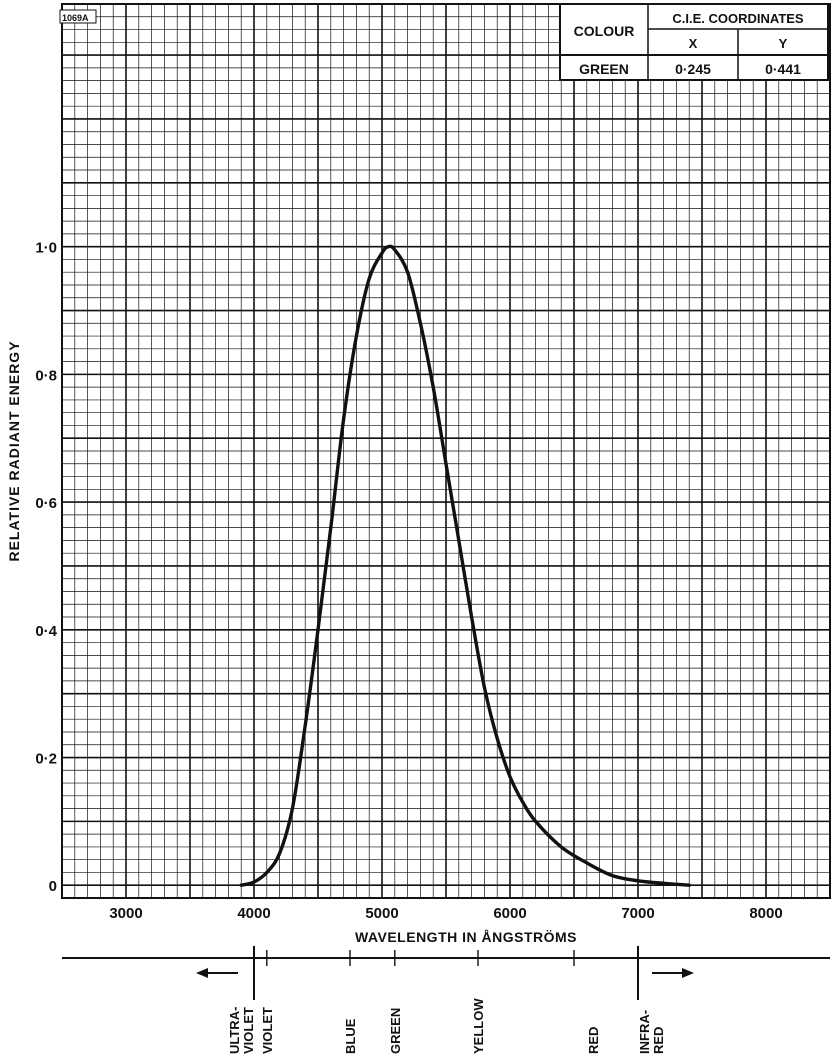  I want to click on spectrum-band-label: ULTRA- VIOLET, so click(241, 1030).